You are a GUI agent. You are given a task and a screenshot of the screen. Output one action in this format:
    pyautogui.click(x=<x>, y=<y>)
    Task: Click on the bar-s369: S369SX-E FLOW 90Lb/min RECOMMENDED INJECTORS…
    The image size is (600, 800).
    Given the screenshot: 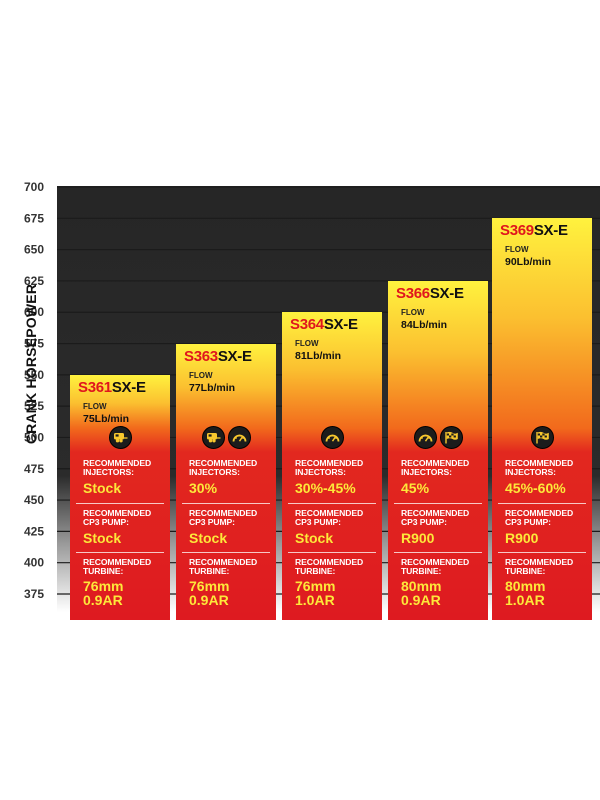 What is the action you would take?
    pyautogui.click(x=542, y=419)
    